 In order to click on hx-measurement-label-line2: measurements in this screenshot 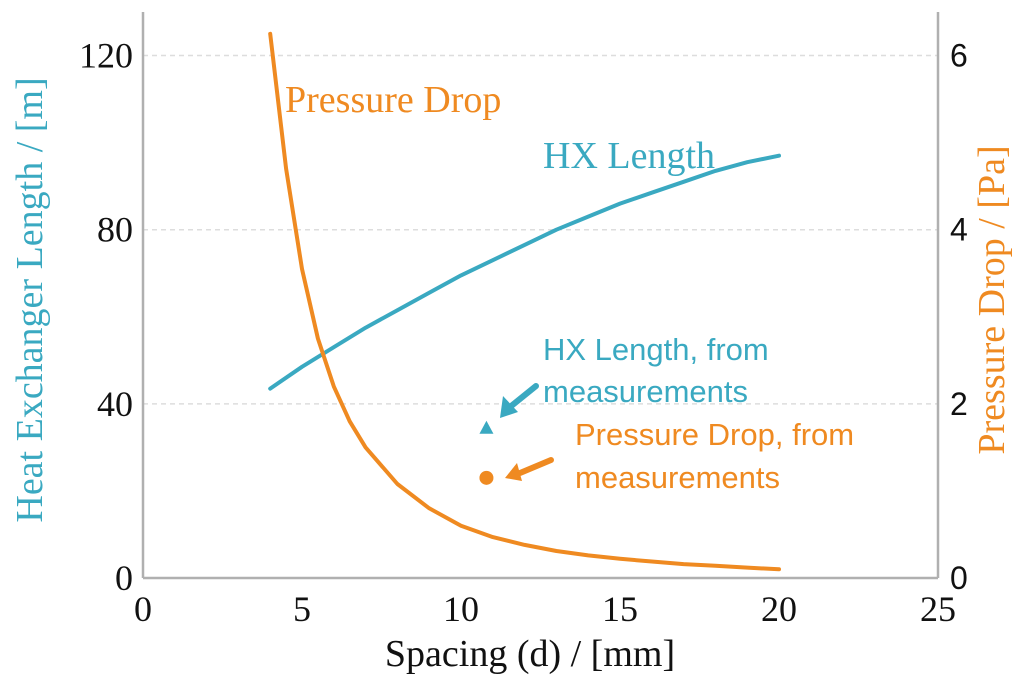, I will do `click(645, 391)`.